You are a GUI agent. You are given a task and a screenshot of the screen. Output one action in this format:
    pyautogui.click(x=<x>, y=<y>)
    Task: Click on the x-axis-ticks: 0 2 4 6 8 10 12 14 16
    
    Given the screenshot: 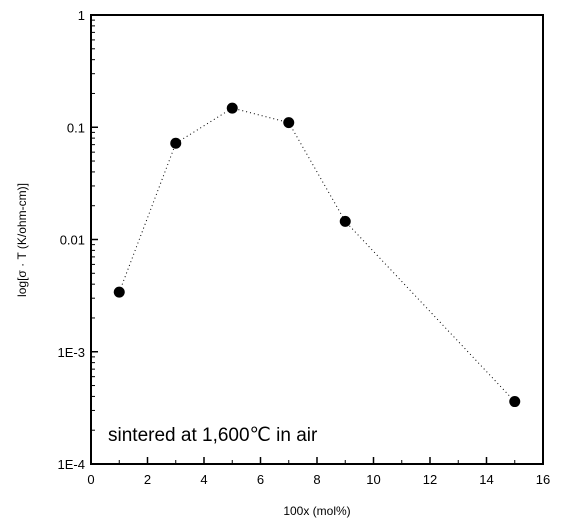 What is the action you would take?
    pyautogui.click(x=318, y=472)
    